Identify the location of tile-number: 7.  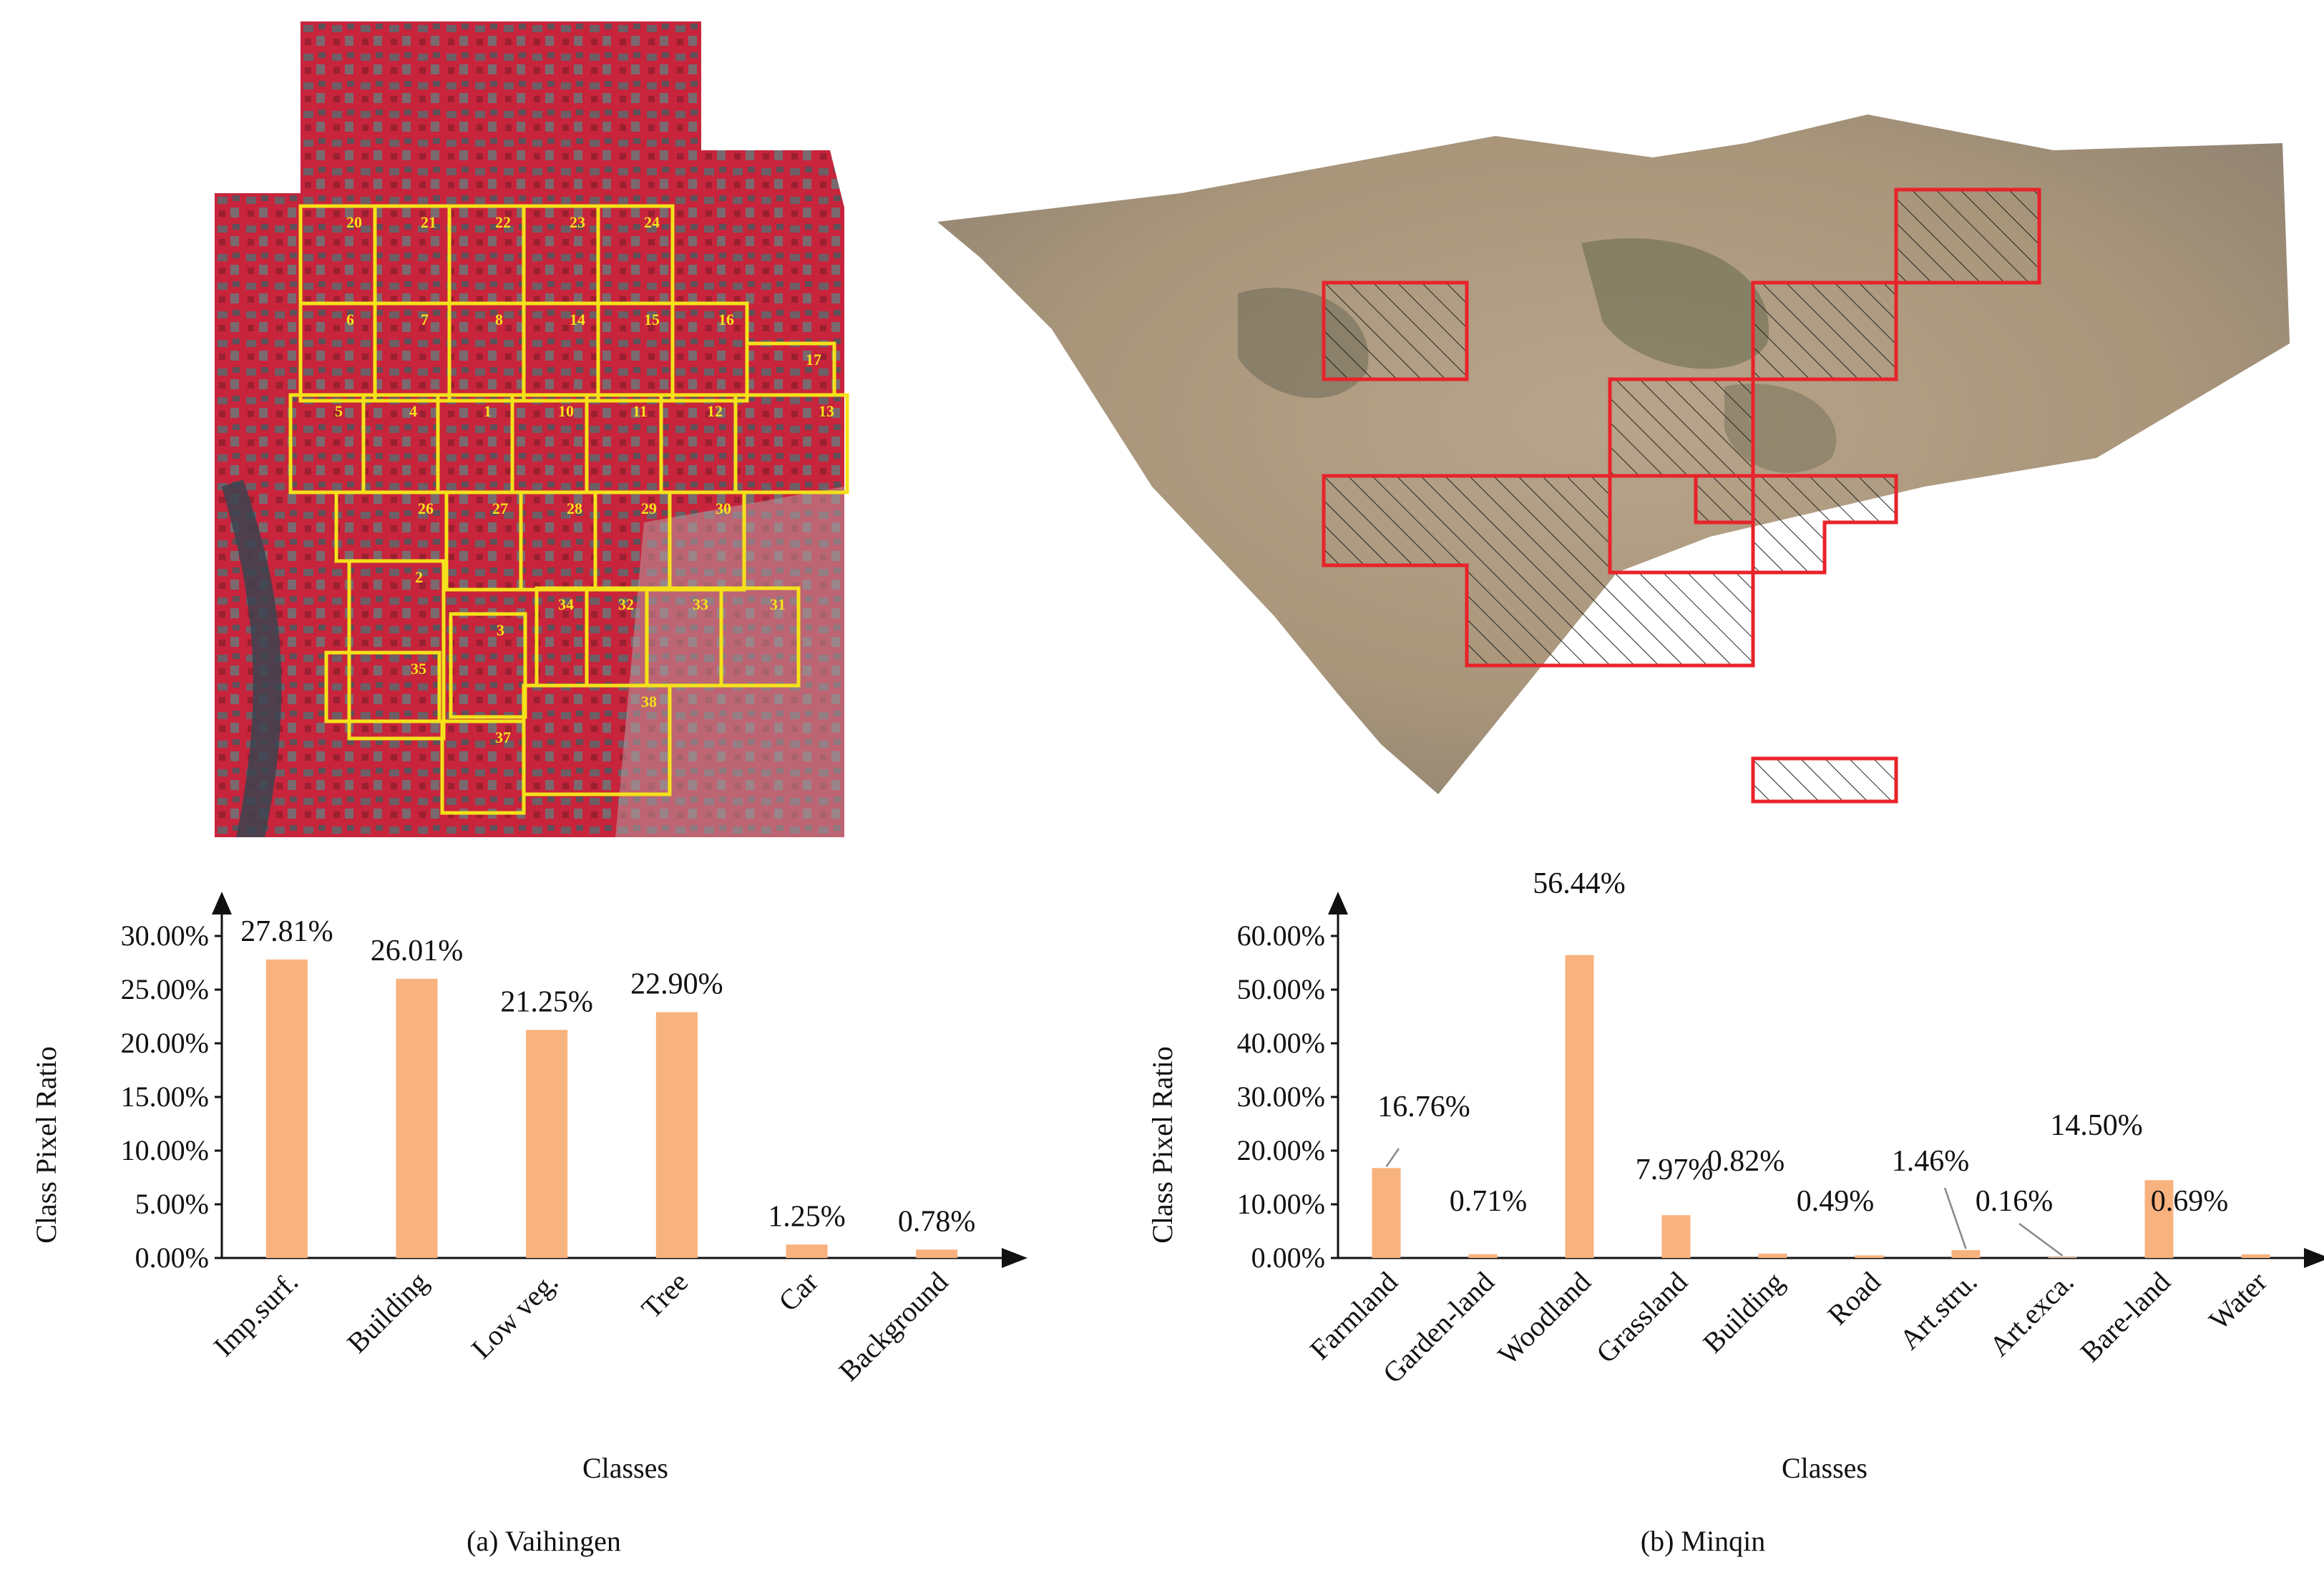
(425, 319).